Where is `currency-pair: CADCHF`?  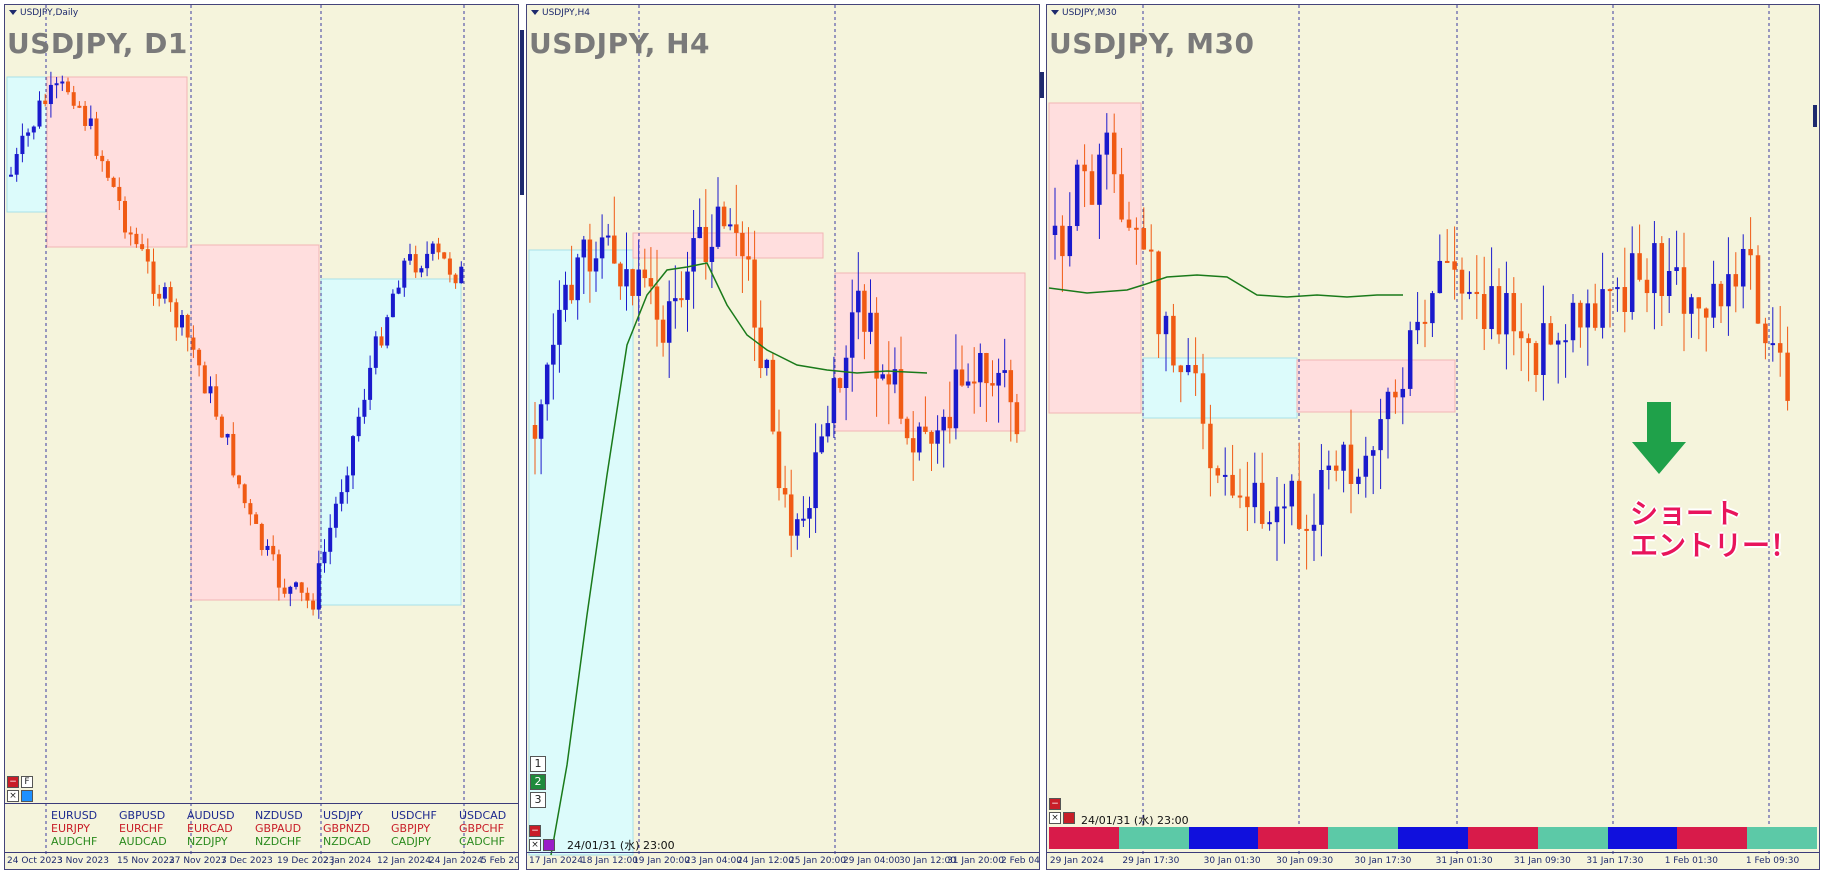 currency-pair: CADCHF is located at coordinates (482, 841).